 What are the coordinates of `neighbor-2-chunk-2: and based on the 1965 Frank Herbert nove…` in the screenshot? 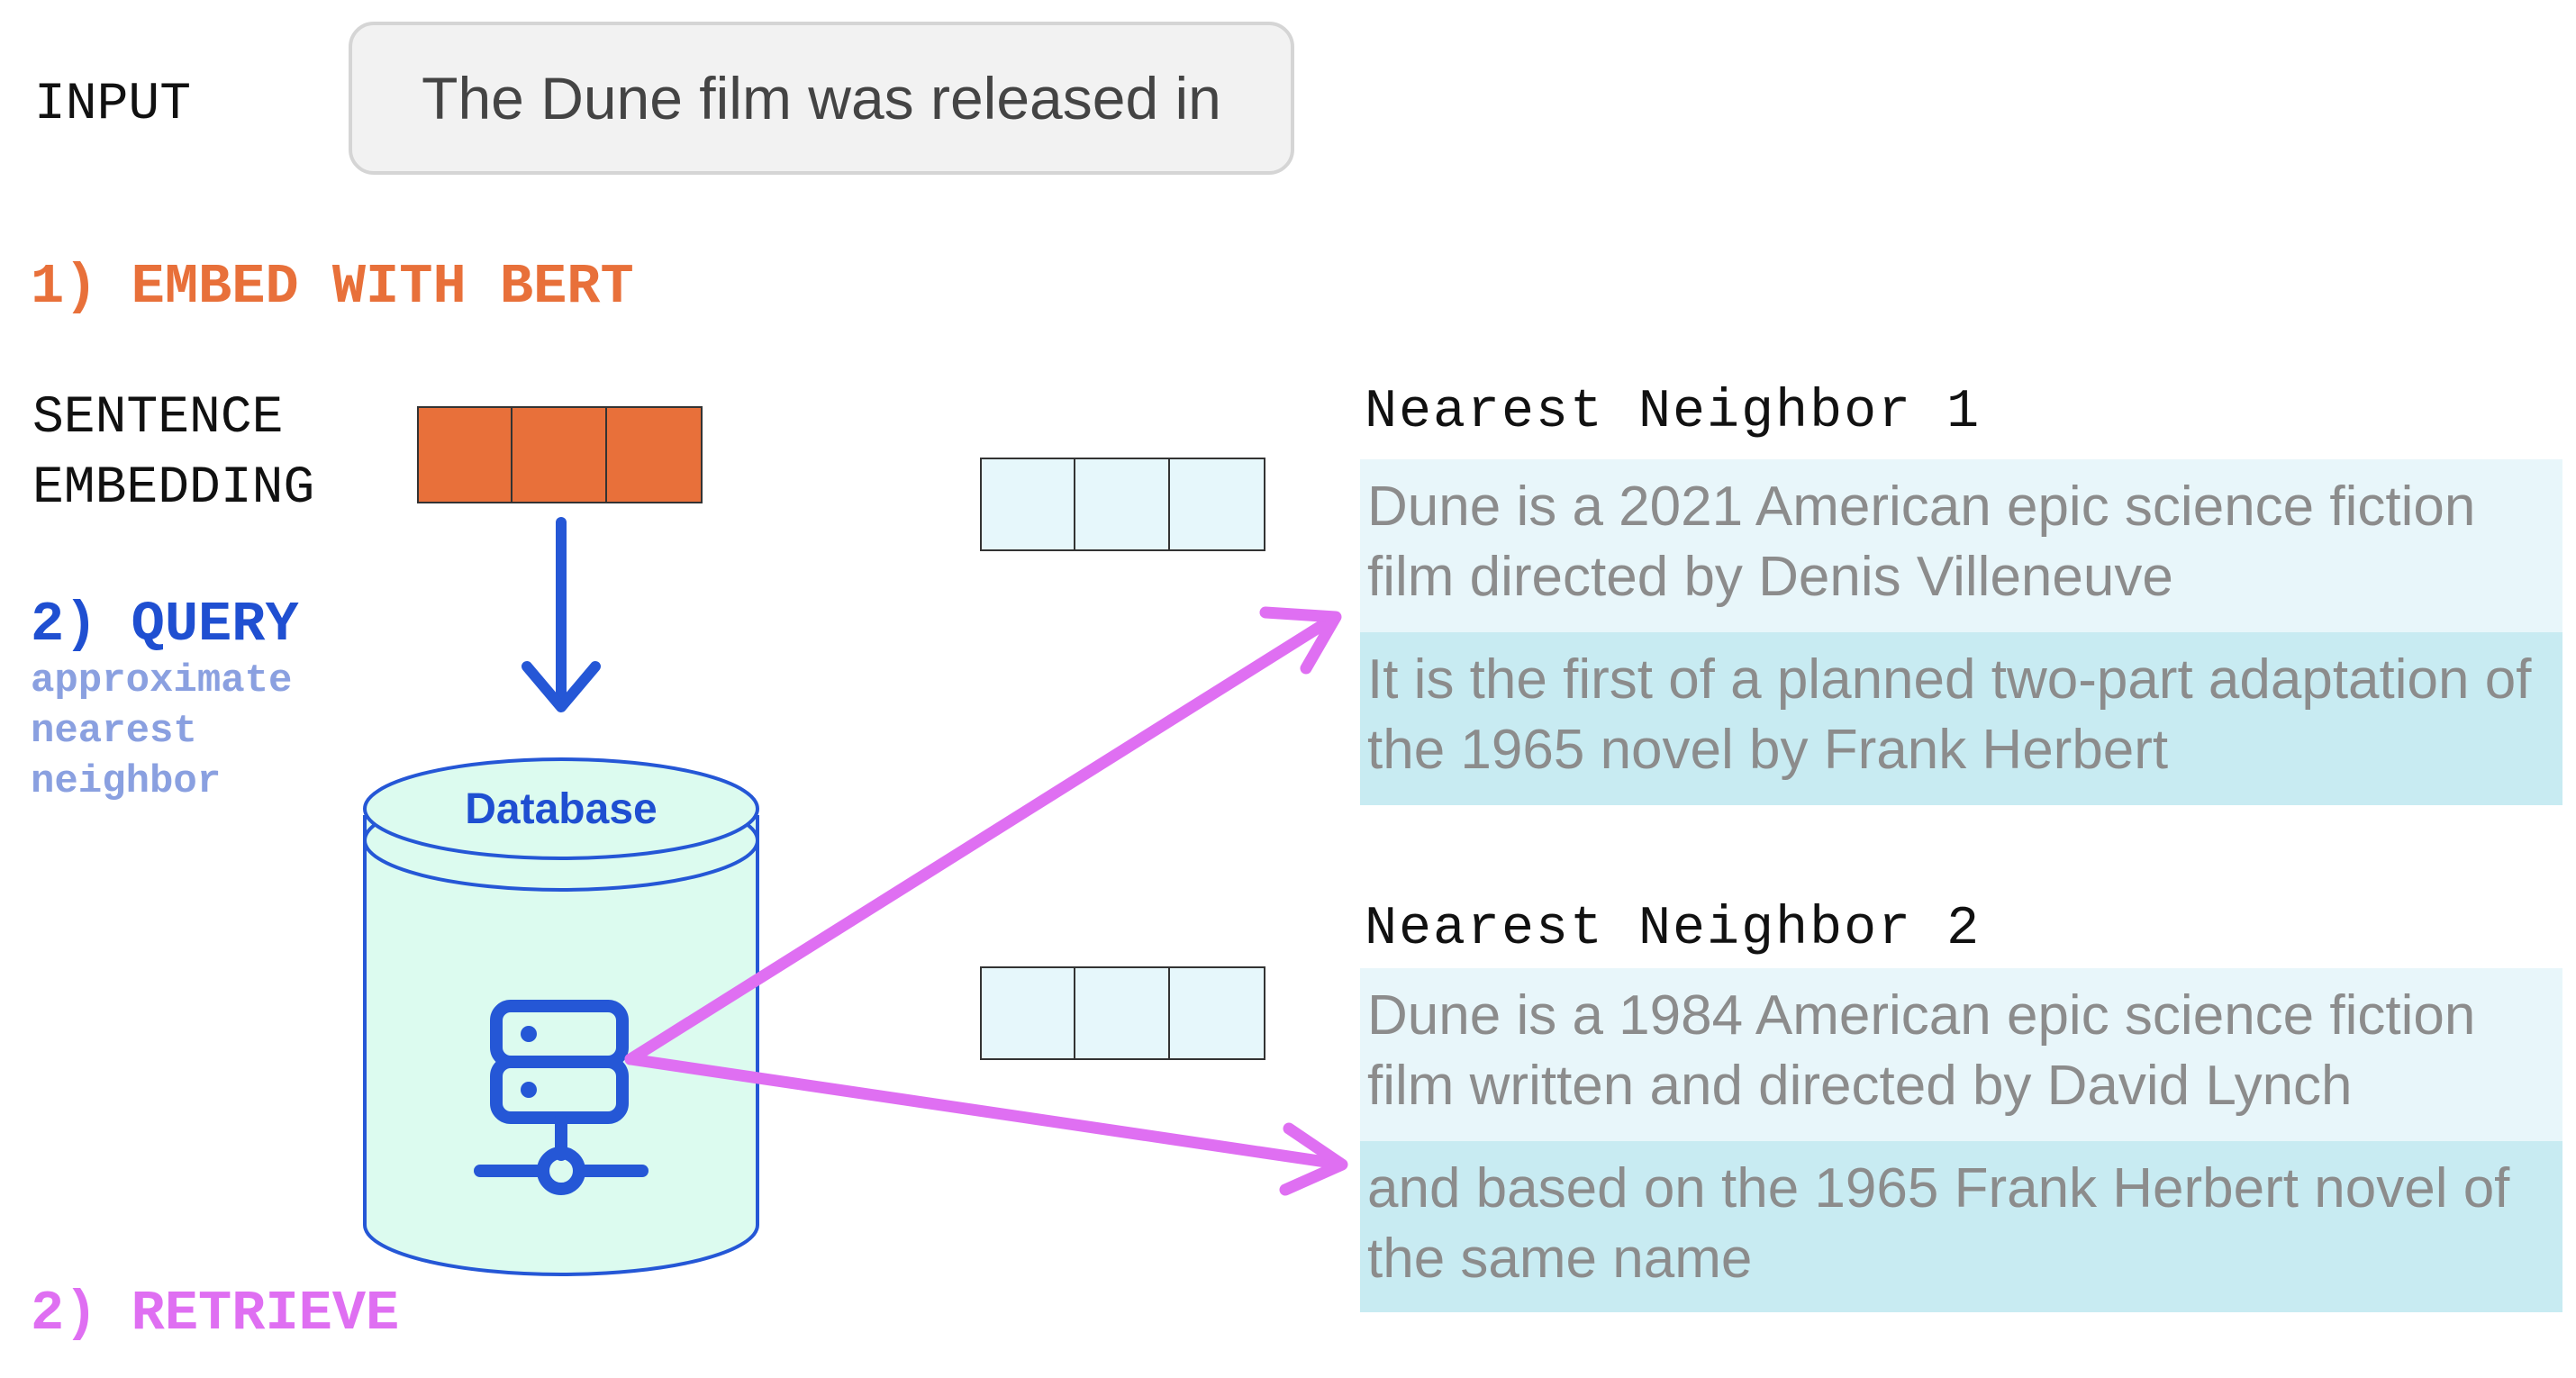 It's located at (1961, 1226).